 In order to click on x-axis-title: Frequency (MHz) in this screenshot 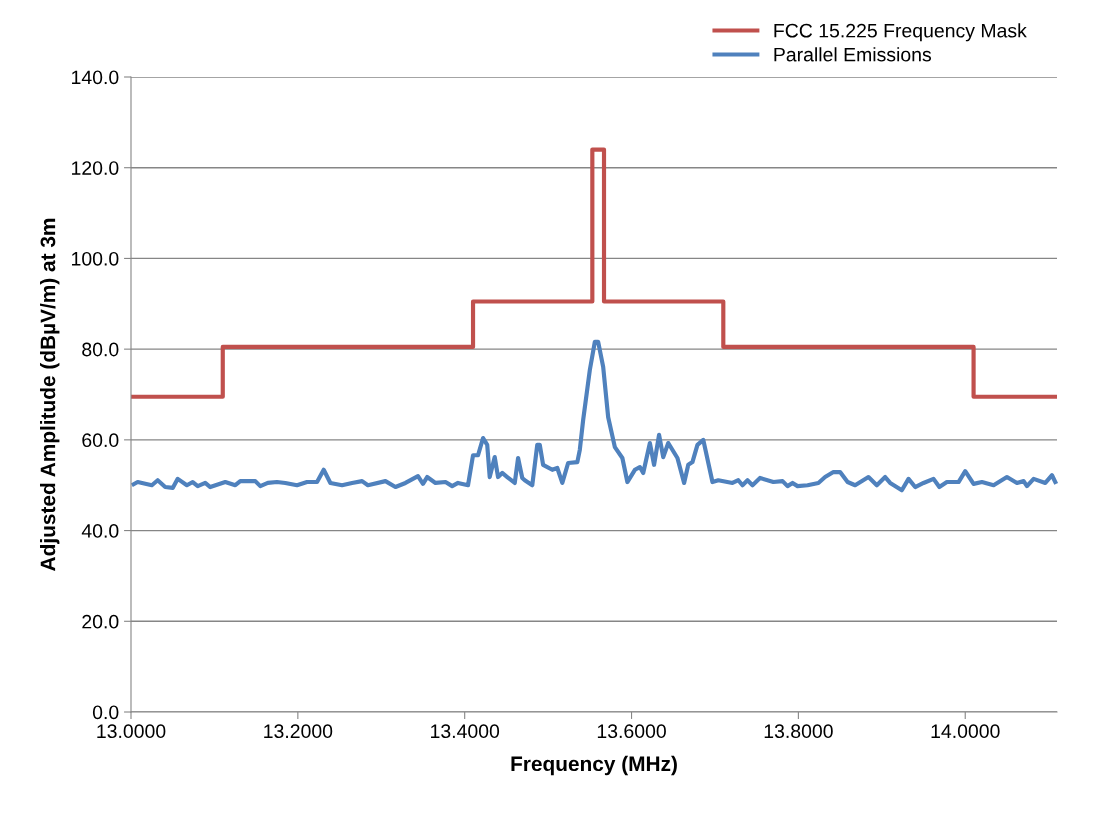, I will do `click(594, 765)`.